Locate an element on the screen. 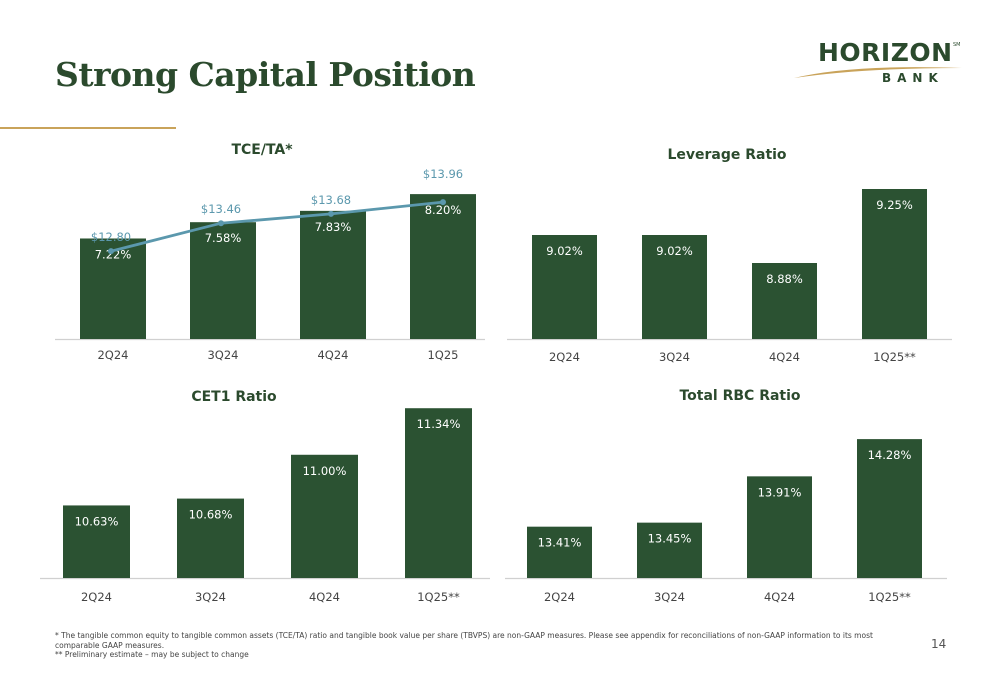 Image resolution: width=1000 pixels, height=685 pixels. logo-subtitle: BANK is located at coordinates (913, 78).